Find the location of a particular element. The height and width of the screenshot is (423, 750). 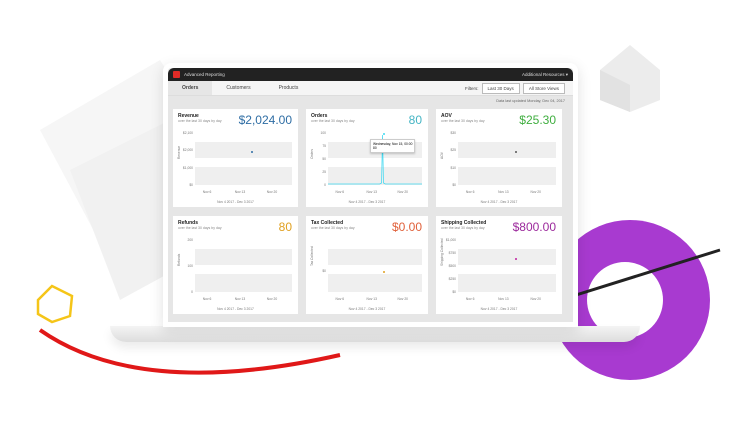

tab-customers: Customers is located at coordinates (238, 88).